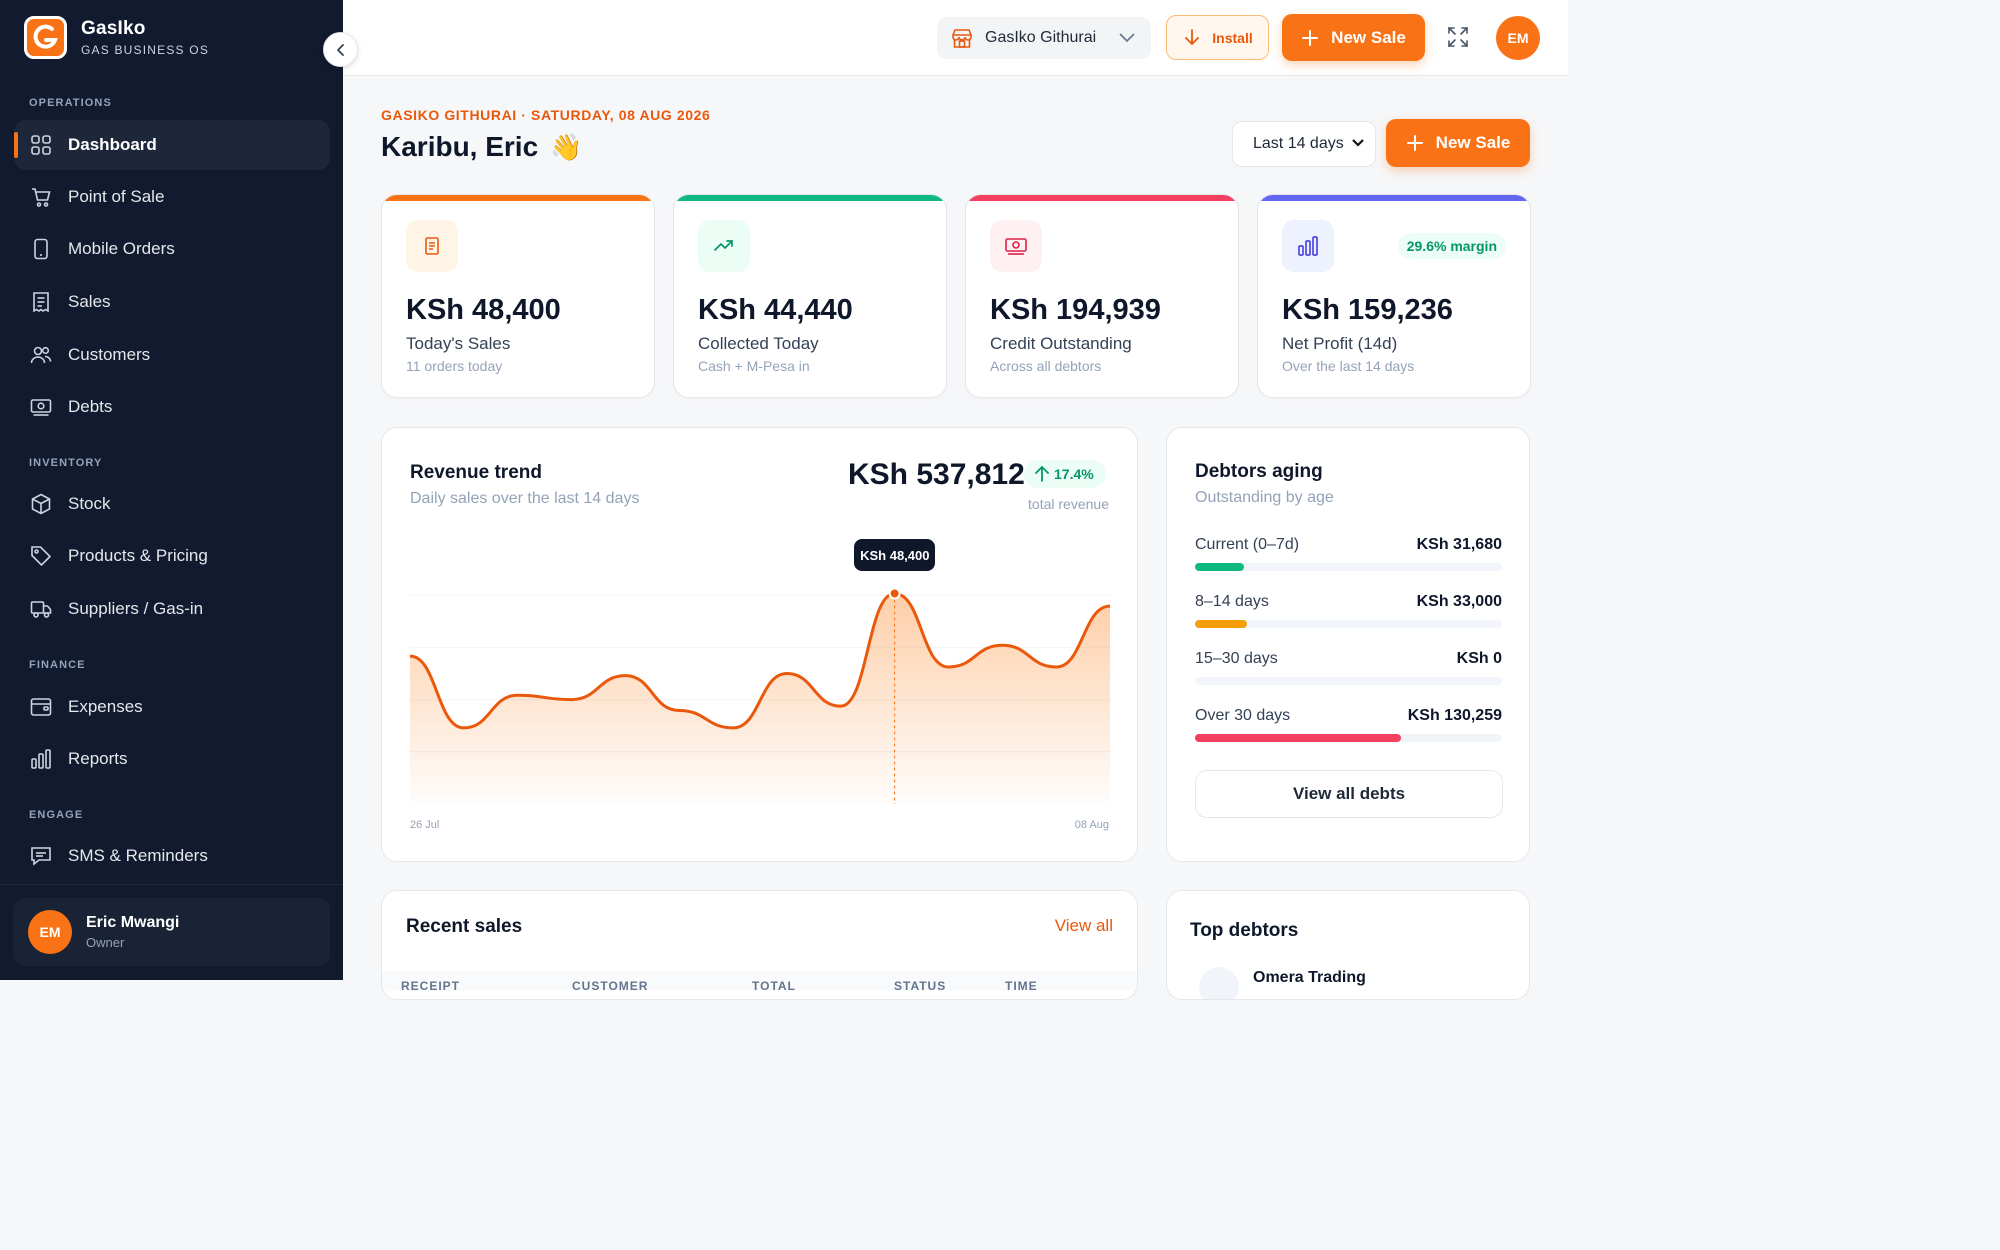  I want to click on download-icon, so click(1192, 36).